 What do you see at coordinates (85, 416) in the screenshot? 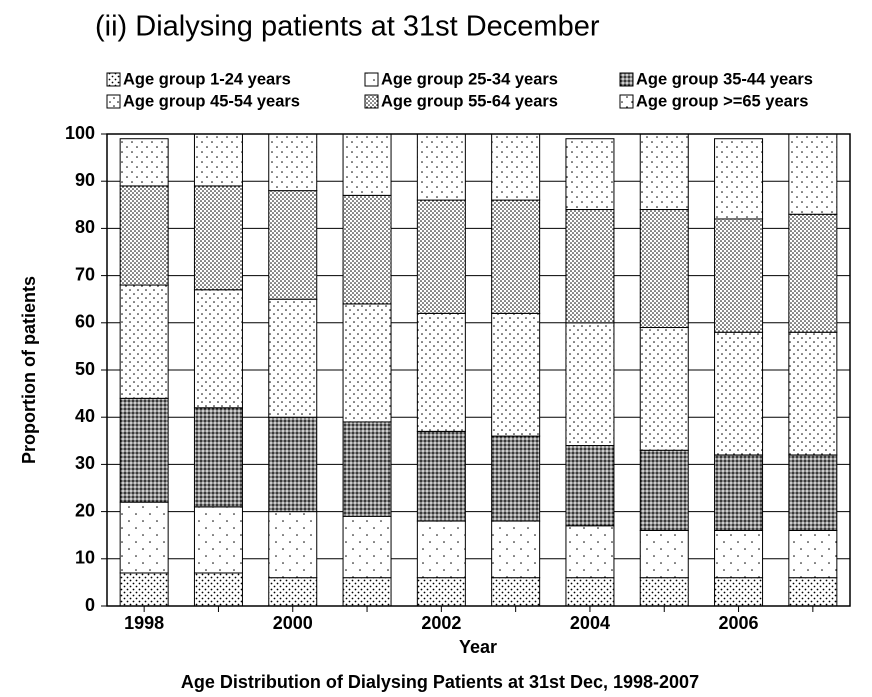
I see `y-tick-label: 40` at bounding box center [85, 416].